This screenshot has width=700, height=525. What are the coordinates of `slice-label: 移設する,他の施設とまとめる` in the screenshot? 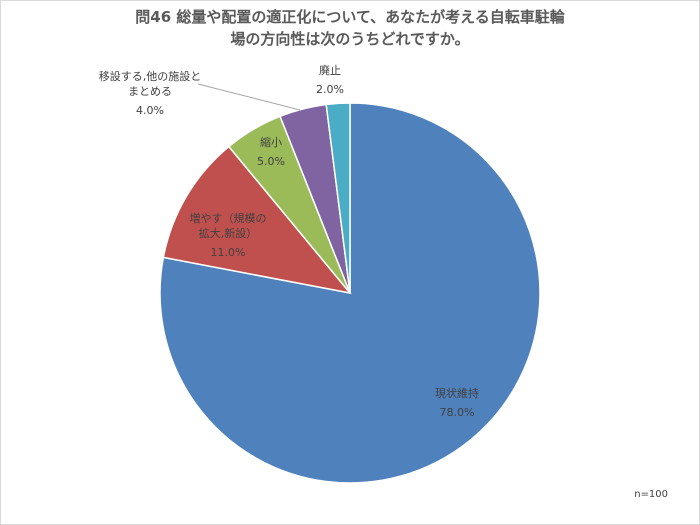 It's located at (150, 83).